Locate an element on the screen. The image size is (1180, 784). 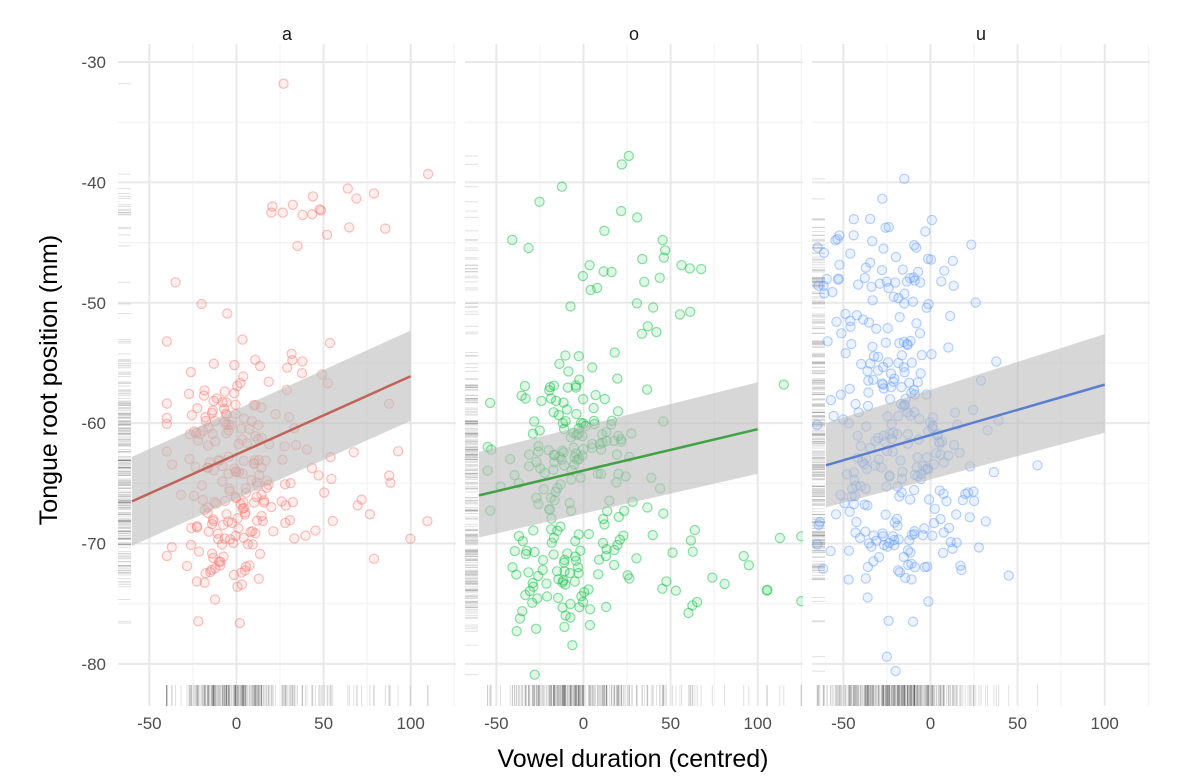
regression-line-u is located at coordinates (965, 425).